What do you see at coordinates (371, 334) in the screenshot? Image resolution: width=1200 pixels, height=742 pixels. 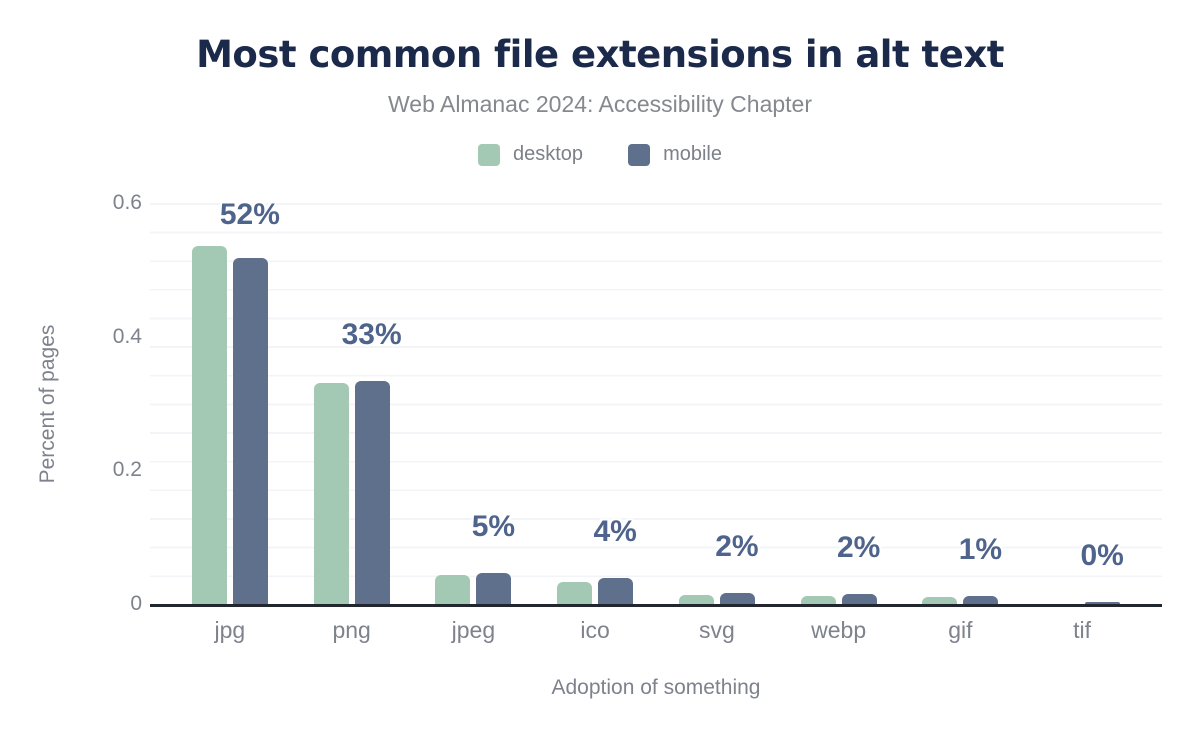 I see `bar-value-label: 33%` at bounding box center [371, 334].